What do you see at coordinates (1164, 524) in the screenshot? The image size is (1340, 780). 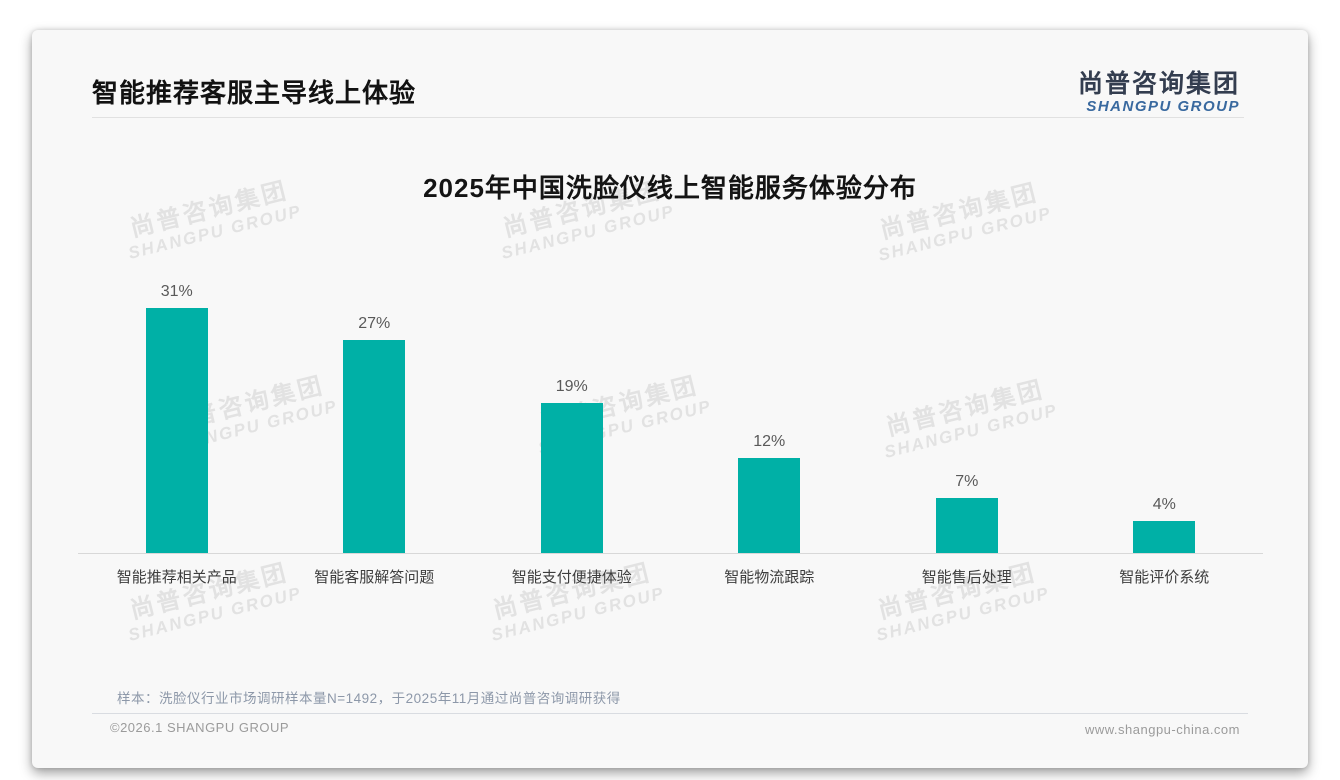 I see `bar-6: 4%` at bounding box center [1164, 524].